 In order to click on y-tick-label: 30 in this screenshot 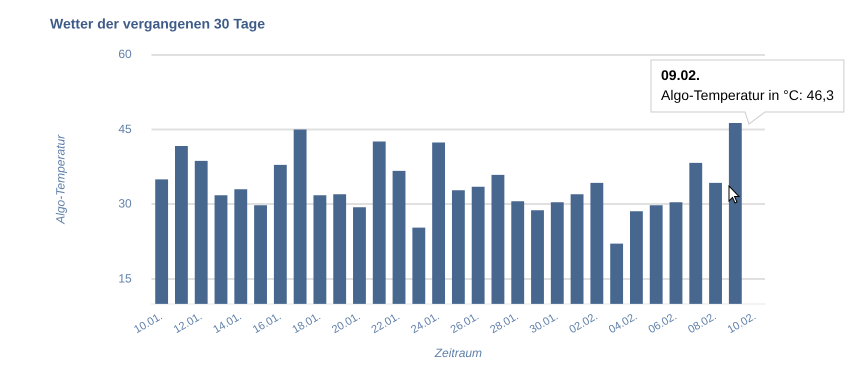, I will do `click(125, 203)`.